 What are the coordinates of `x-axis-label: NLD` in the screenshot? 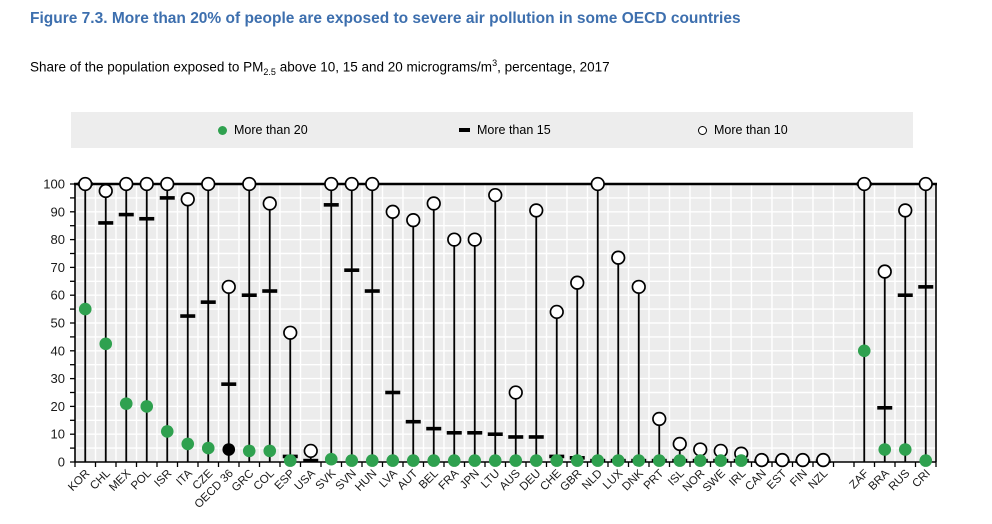 It's located at (592, 480).